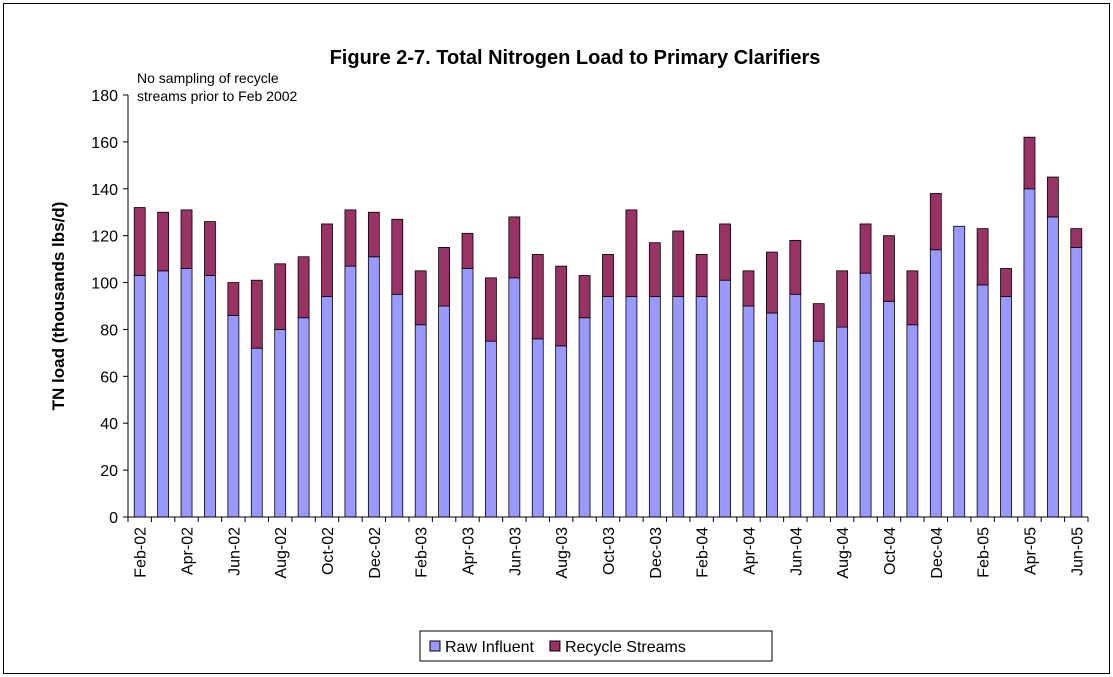  Describe the element at coordinates (328, 551) in the screenshot. I see `x-tick-label: Oct-02` at that location.